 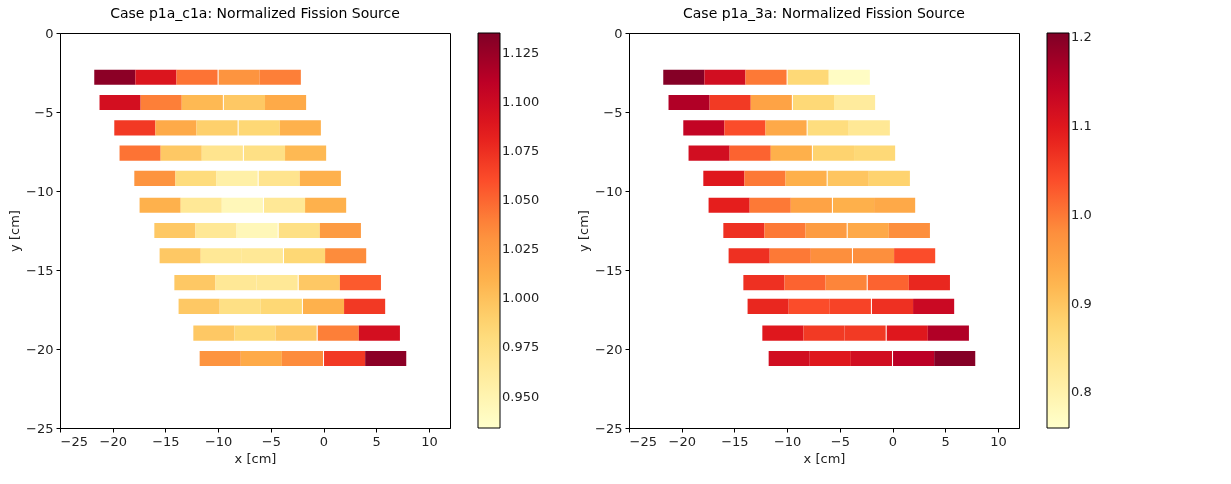 What do you see at coordinates (1081, 37) in the screenshot?
I see `color-bar-label: 1.2` at bounding box center [1081, 37].